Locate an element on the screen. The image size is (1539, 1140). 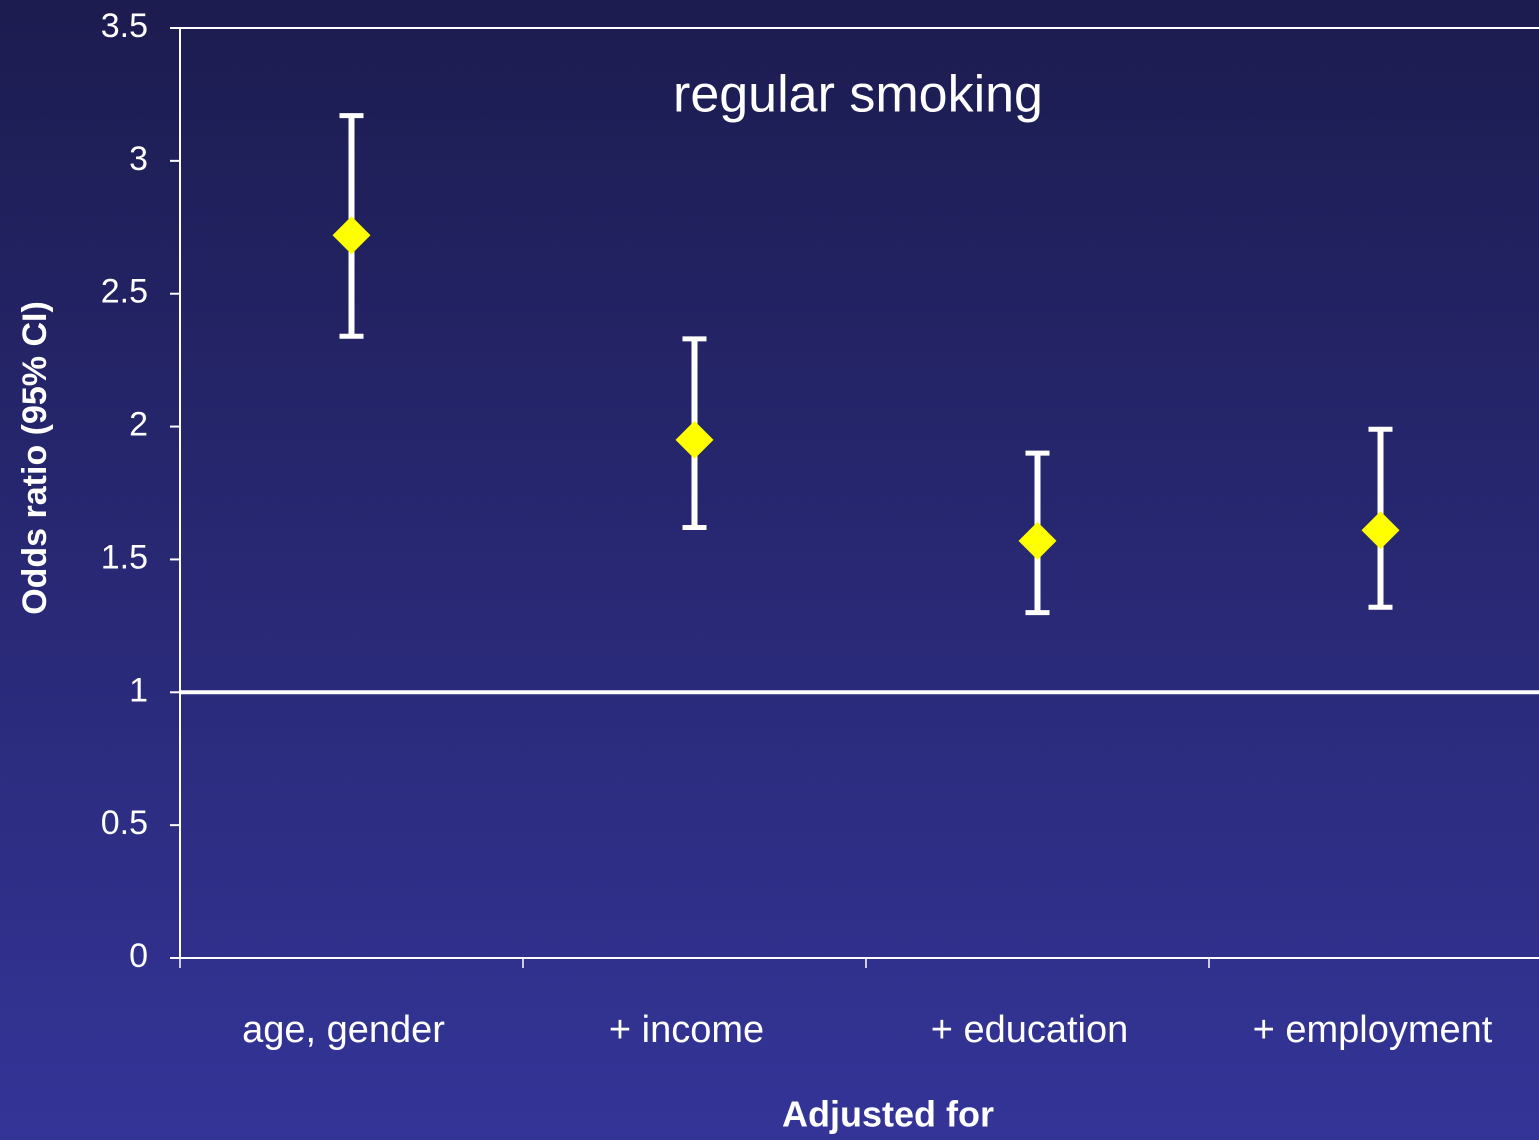
x-tick-label: + income is located at coordinates (686, 1030).